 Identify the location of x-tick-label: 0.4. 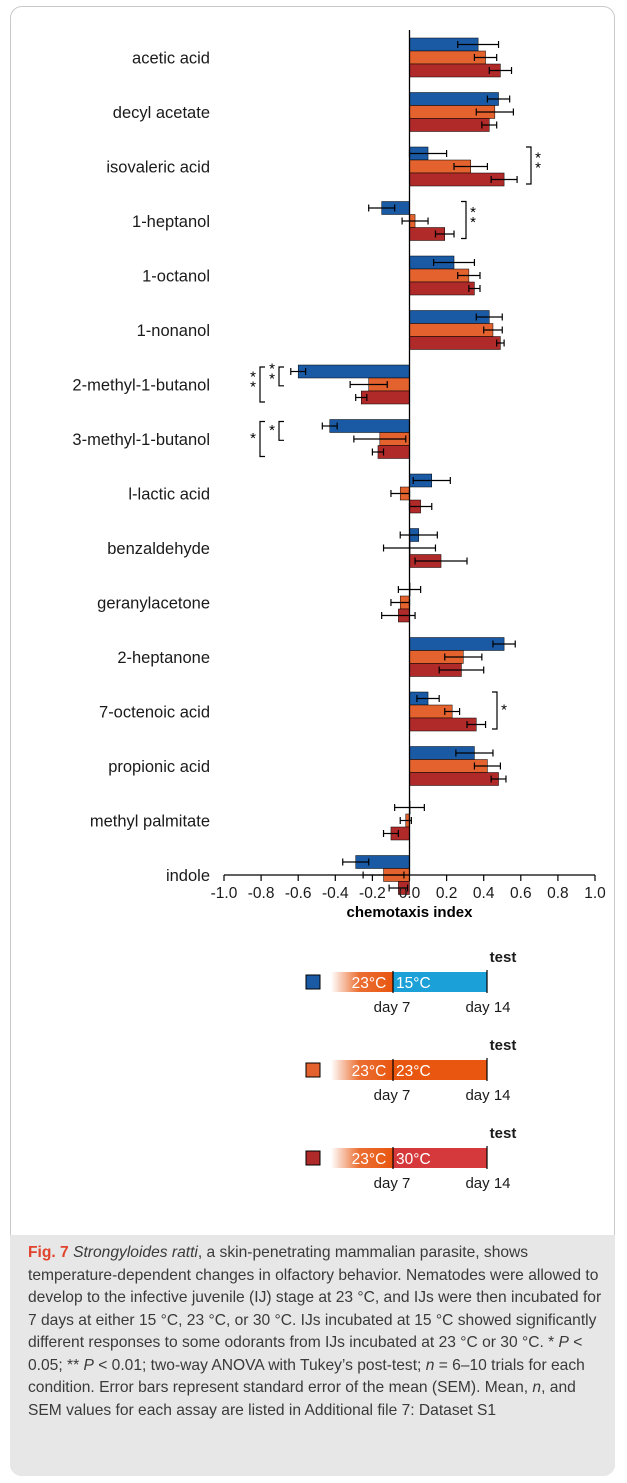
(484, 893).